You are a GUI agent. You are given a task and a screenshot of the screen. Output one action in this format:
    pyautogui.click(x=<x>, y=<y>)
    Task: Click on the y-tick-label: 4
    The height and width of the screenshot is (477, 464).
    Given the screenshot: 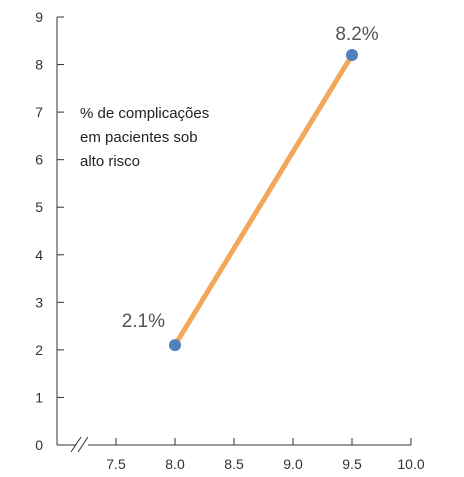 What is the action you would take?
    pyautogui.click(x=39, y=255)
    